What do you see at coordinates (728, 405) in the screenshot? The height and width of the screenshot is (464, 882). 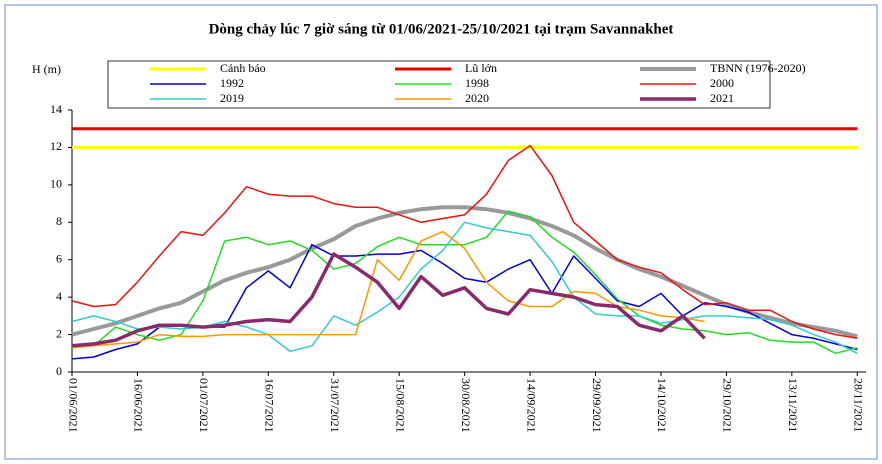 I see `x-tick-label: 29/10/2021` at bounding box center [728, 405].